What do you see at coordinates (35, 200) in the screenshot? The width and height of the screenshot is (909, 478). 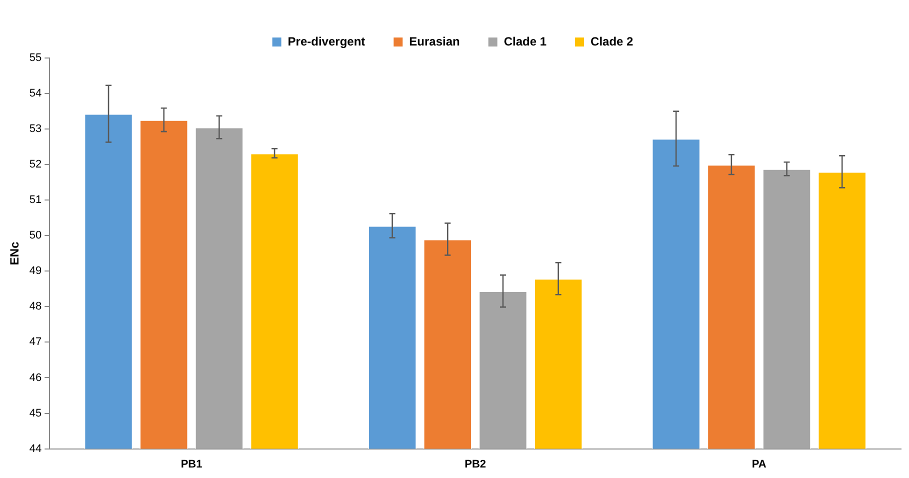 I see `y-tick-label: 51` at bounding box center [35, 200].